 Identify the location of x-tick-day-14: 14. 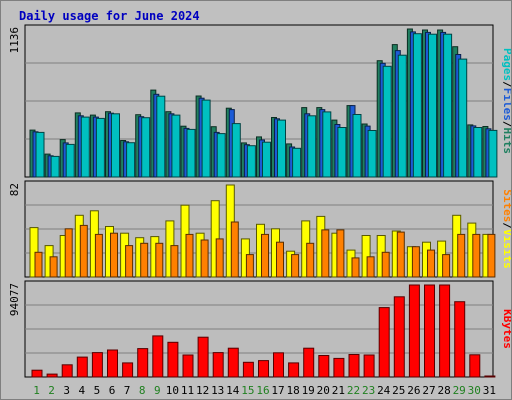
(233, 390).